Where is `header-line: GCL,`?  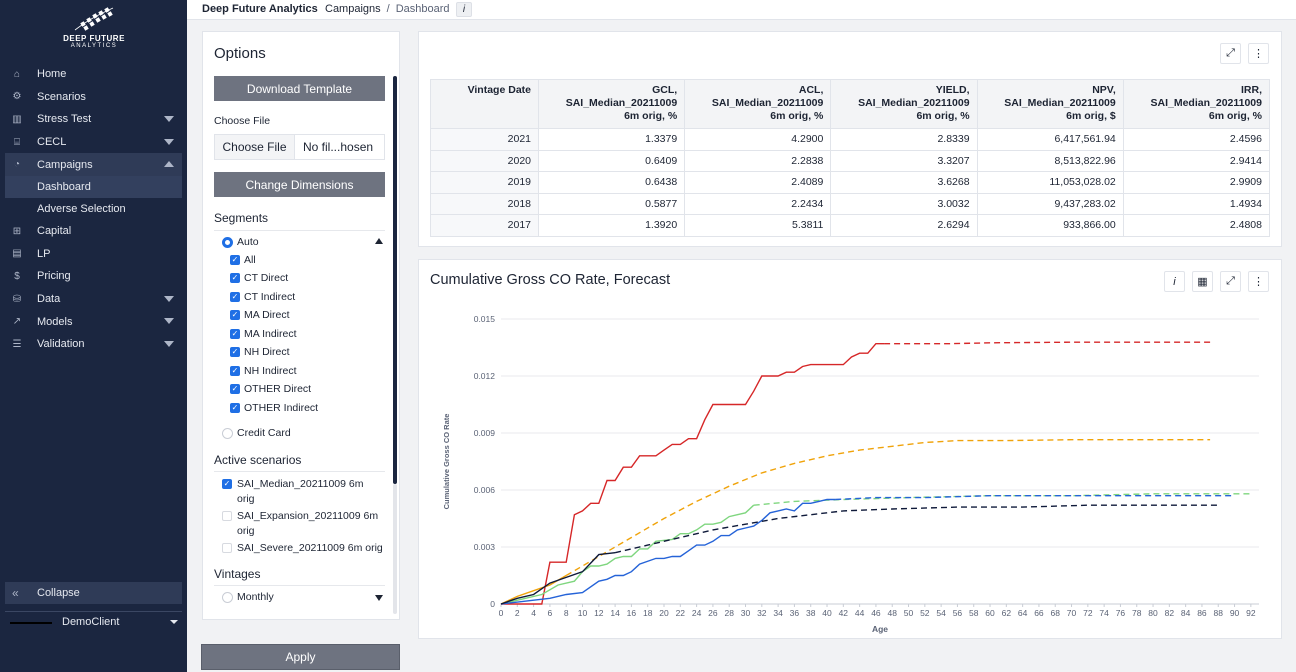
header-line: GCL, is located at coordinates (665, 90).